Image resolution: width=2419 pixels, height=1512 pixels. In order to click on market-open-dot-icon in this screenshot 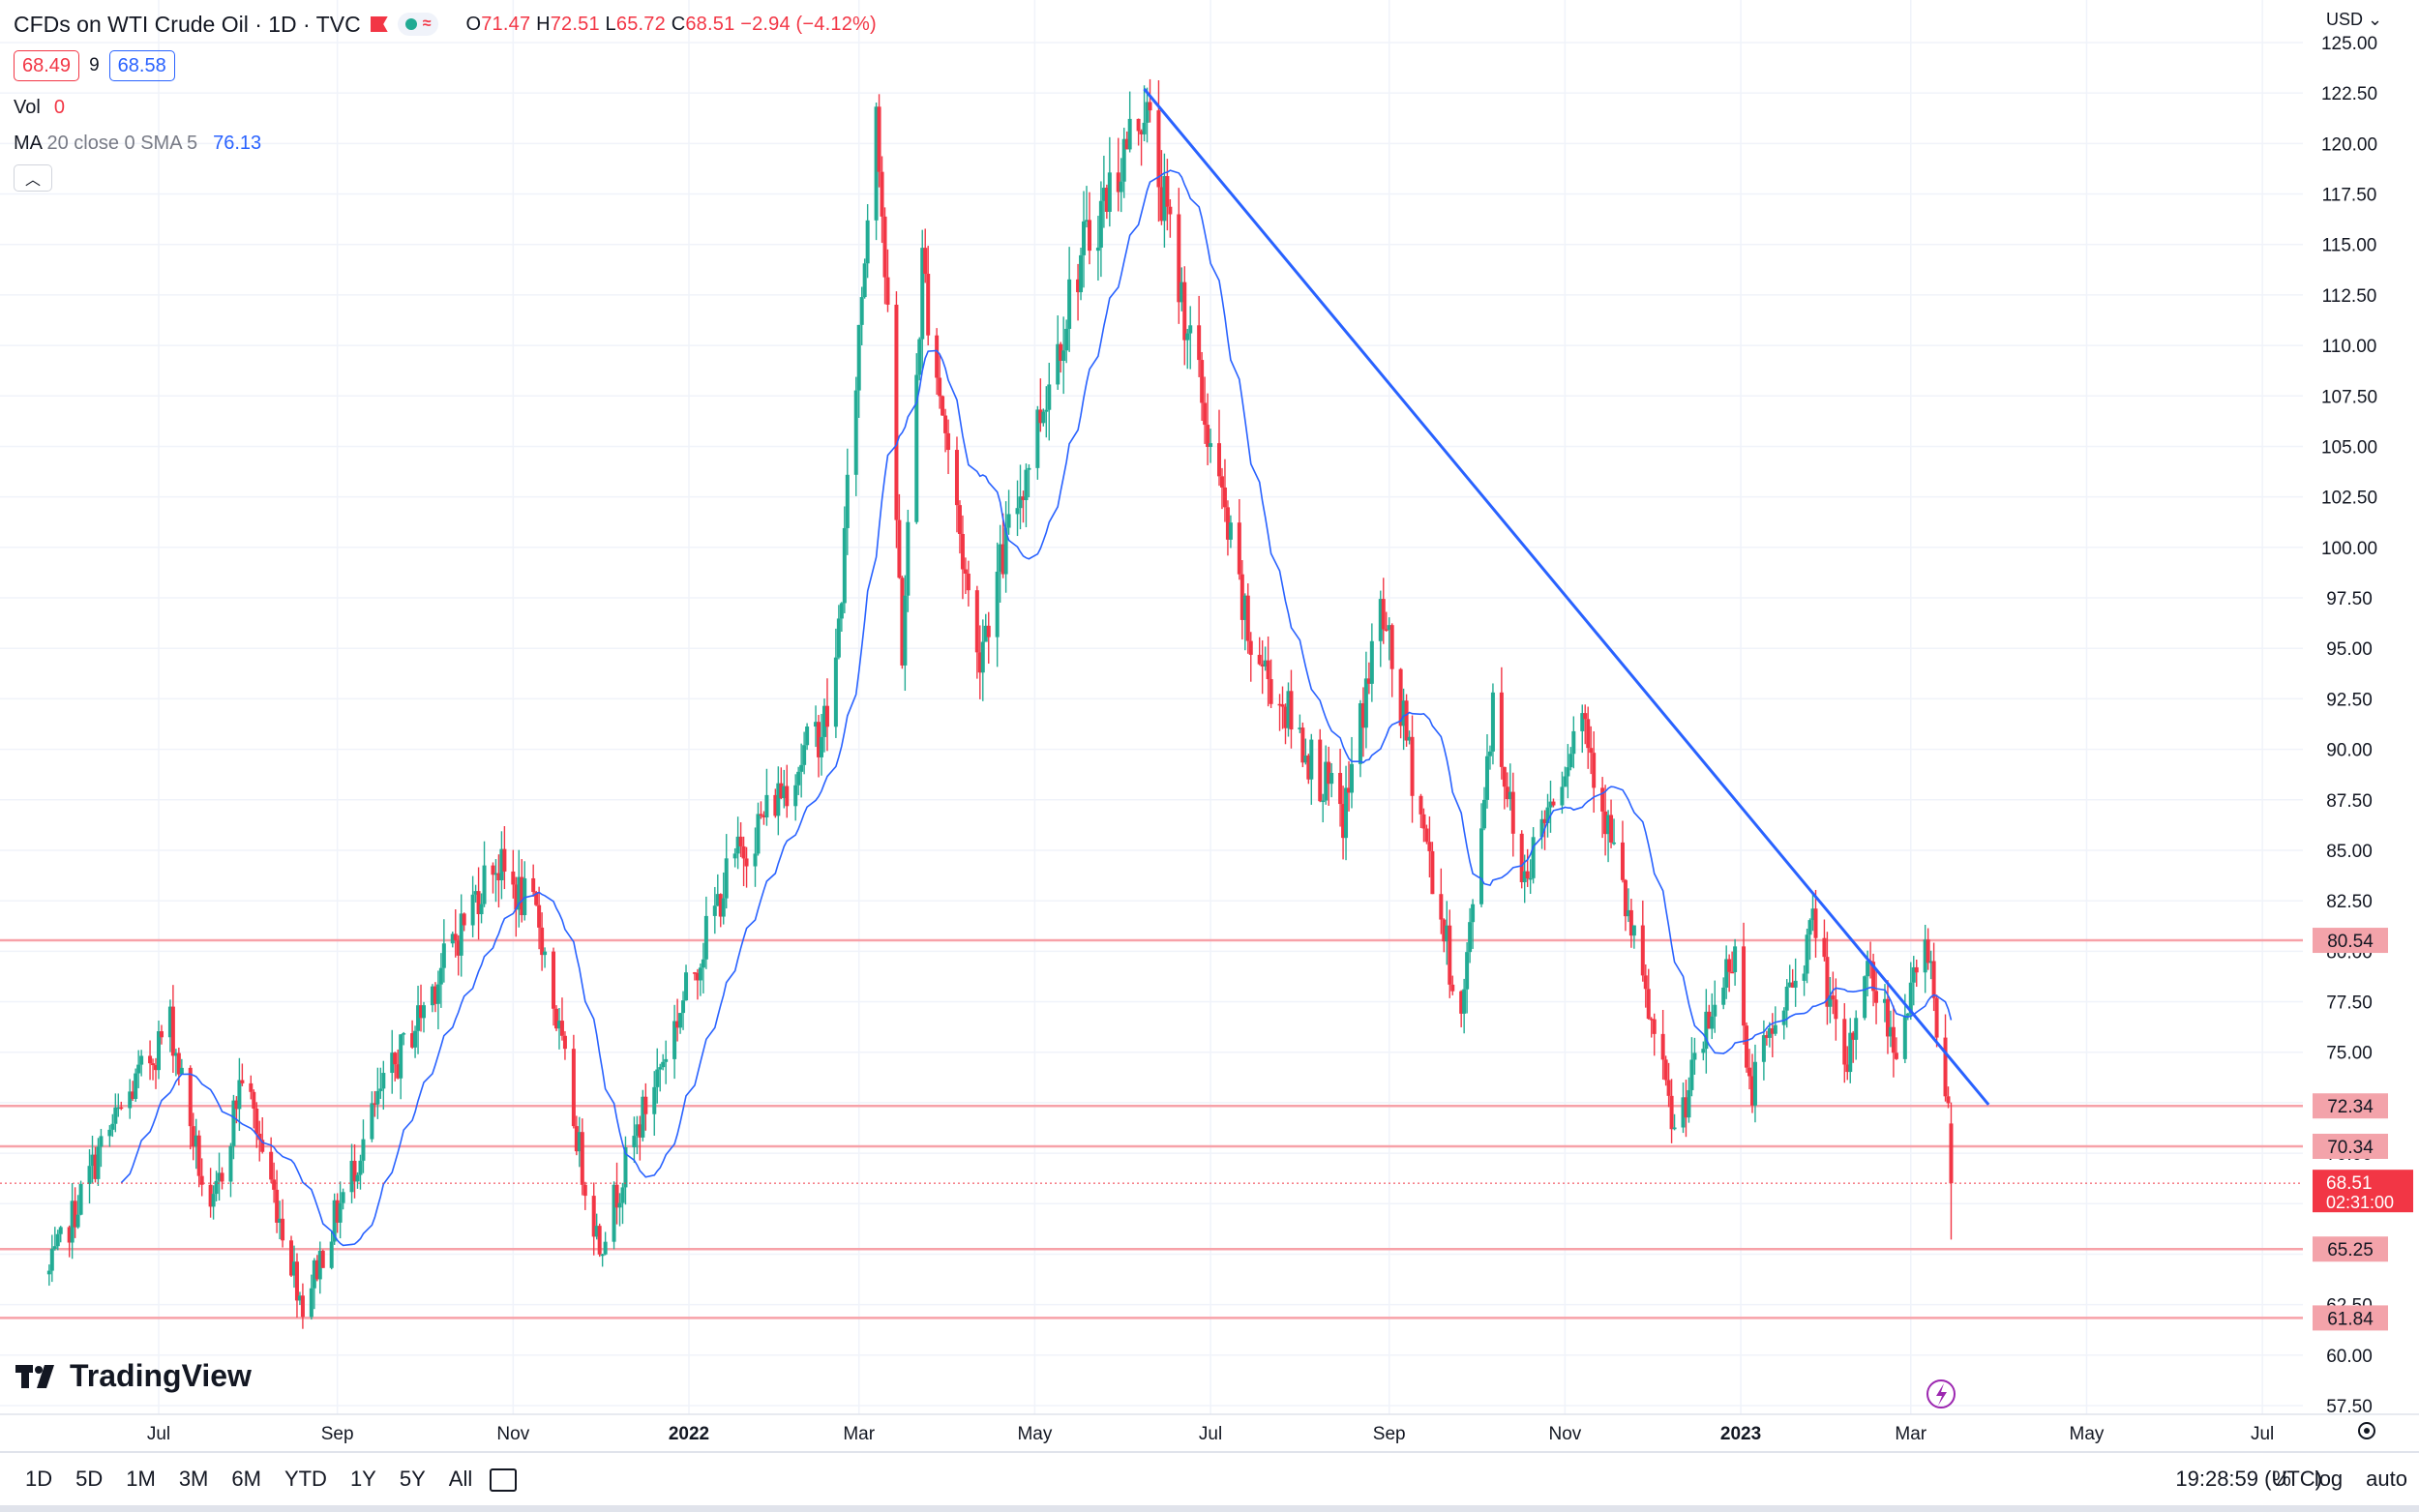, I will do `click(410, 24)`.